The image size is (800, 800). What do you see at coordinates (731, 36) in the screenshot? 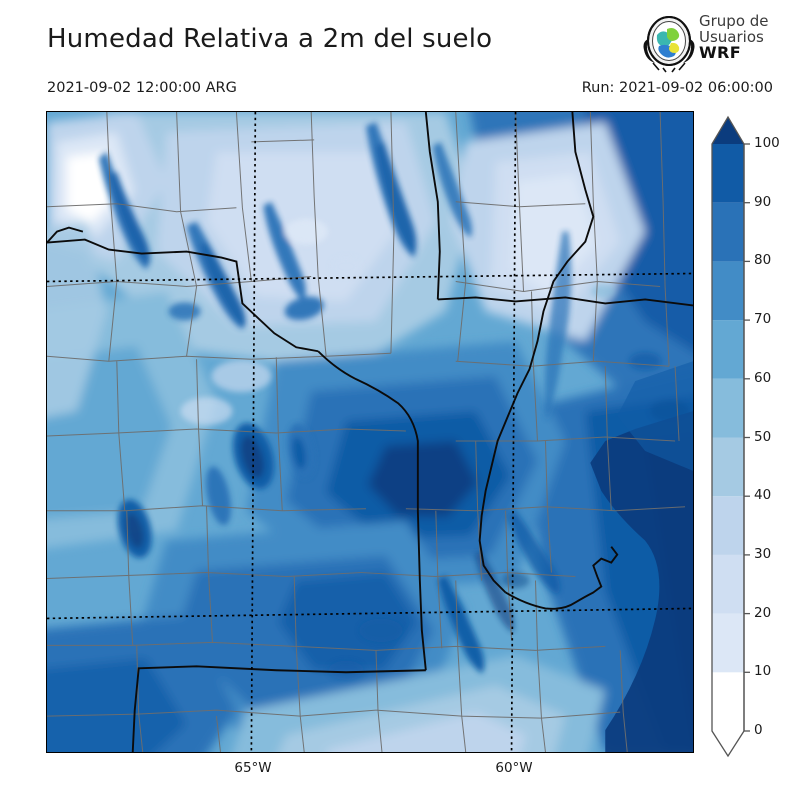
I see `logo-line-2: Usuarios` at bounding box center [731, 36].